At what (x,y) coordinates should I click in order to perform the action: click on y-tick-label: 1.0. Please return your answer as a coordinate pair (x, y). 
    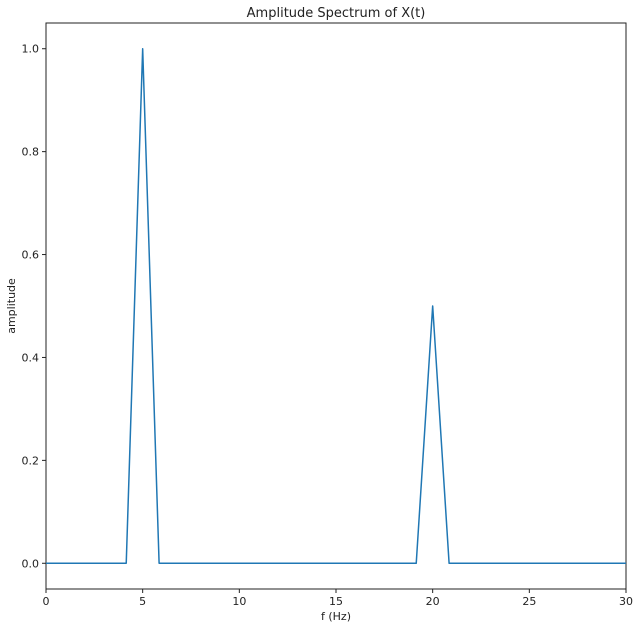
    Looking at the image, I should click on (31, 49).